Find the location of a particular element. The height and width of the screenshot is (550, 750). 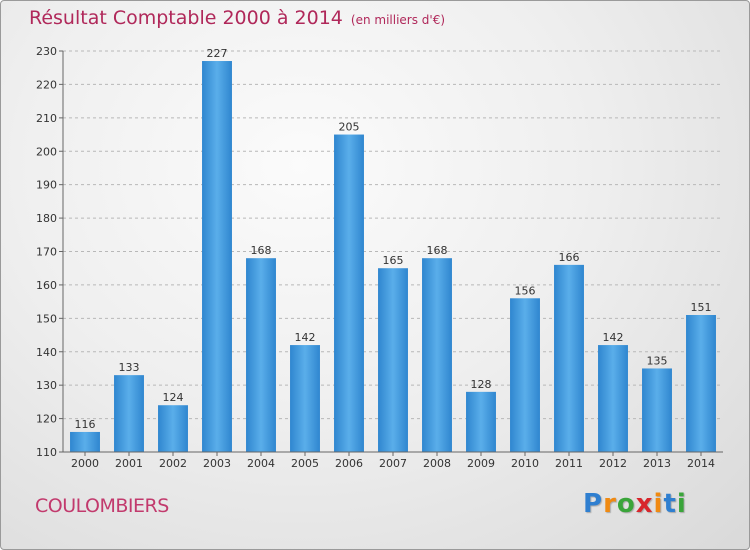

proxiti-logo: Proxiti is located at coordinates (635, 504).